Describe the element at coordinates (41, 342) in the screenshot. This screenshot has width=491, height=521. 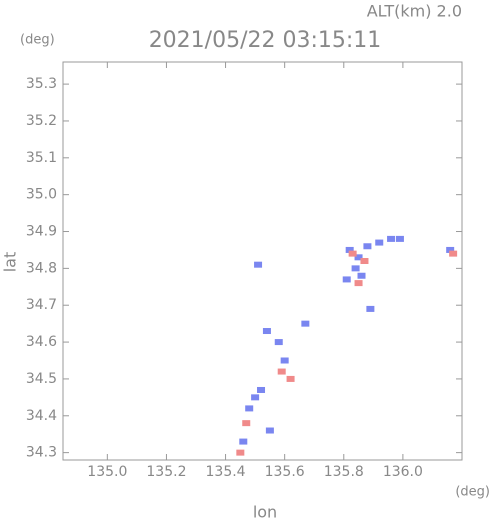
I see `y-tick-label: 34.6` at that location.